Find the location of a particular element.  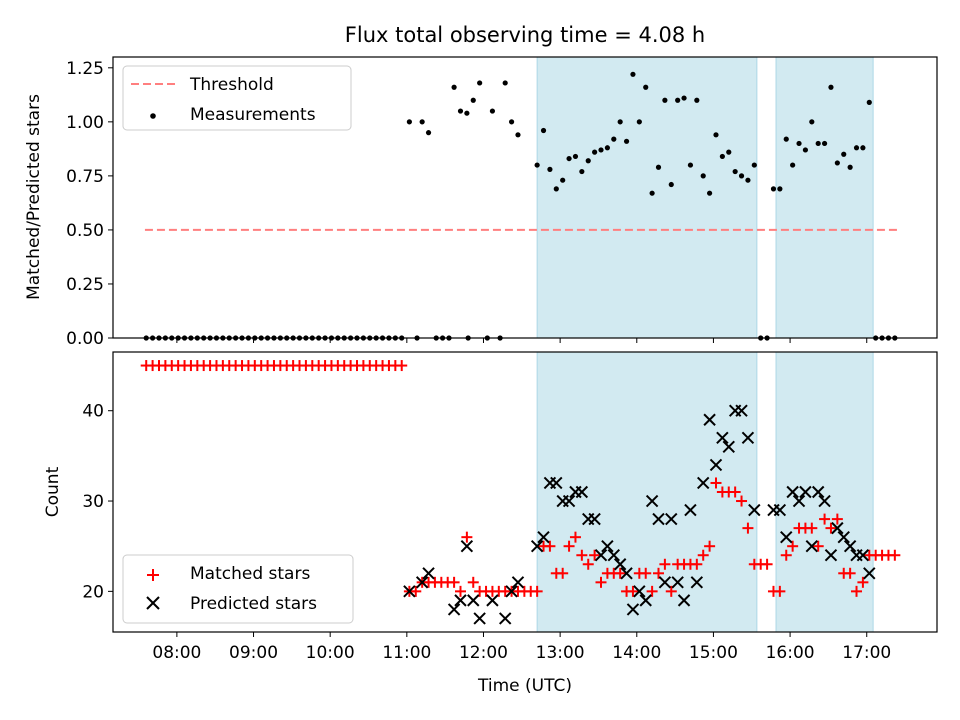

y-tick-label: 0.50 is located at coordinates (85, 231).